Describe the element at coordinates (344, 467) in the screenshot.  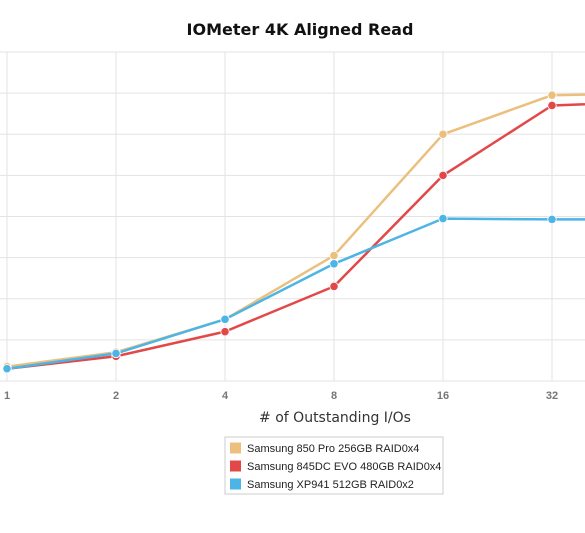
I see `legend-label: Samsung 845DC EVO 480GB RAID0x4` at that location.